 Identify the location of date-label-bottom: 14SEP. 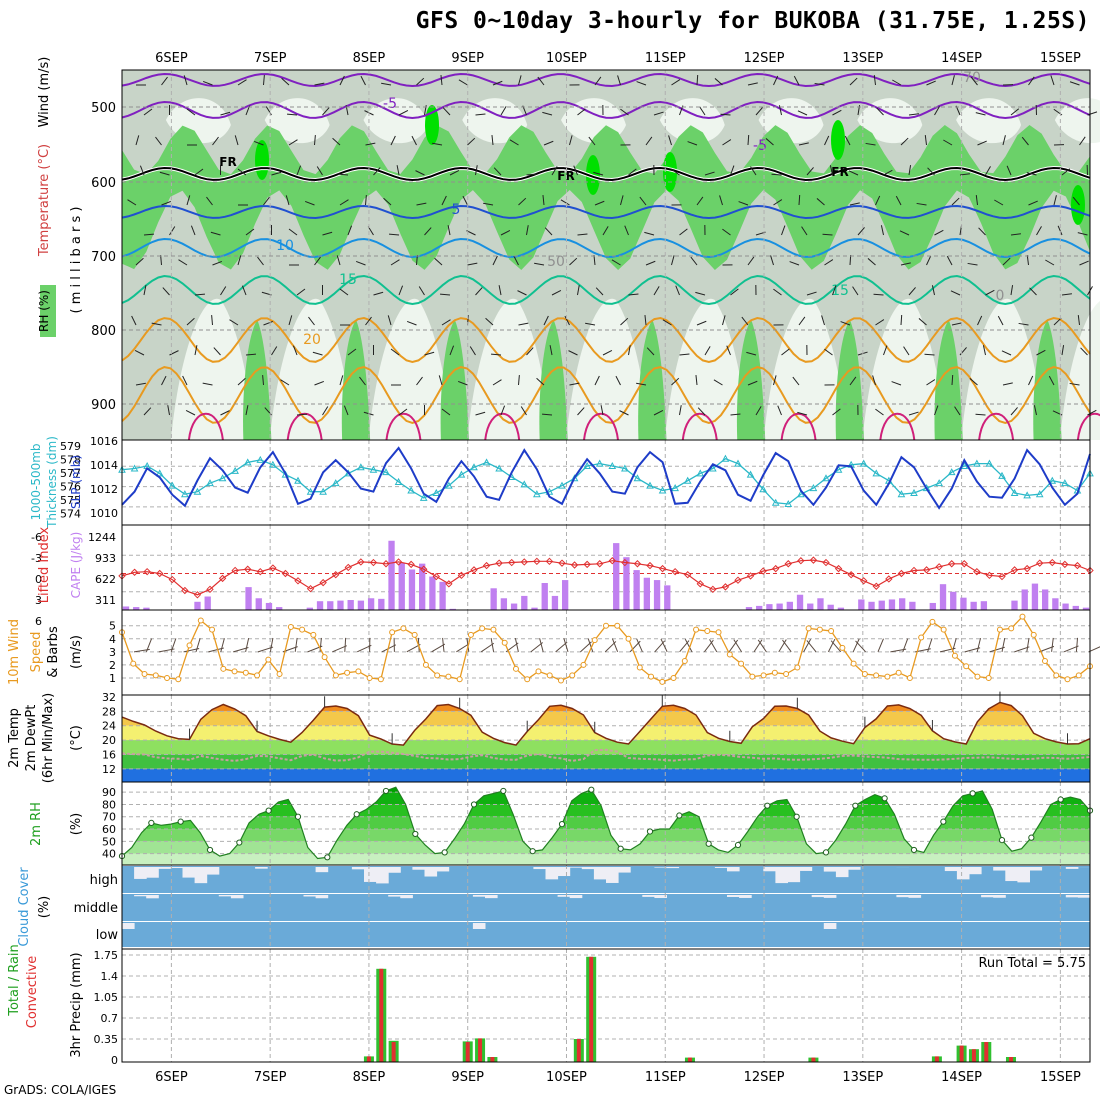
(961, 1077).